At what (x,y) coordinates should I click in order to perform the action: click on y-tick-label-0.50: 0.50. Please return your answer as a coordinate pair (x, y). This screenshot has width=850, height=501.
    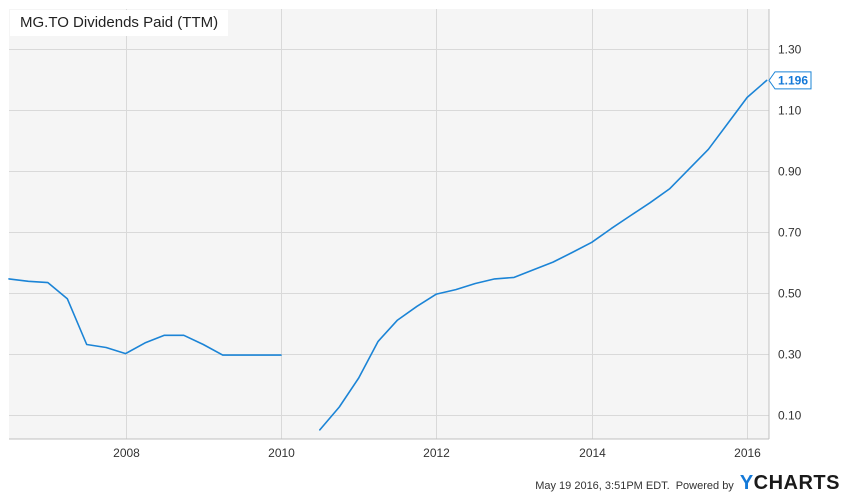
    Looking at the image, I should click on (790, 294).